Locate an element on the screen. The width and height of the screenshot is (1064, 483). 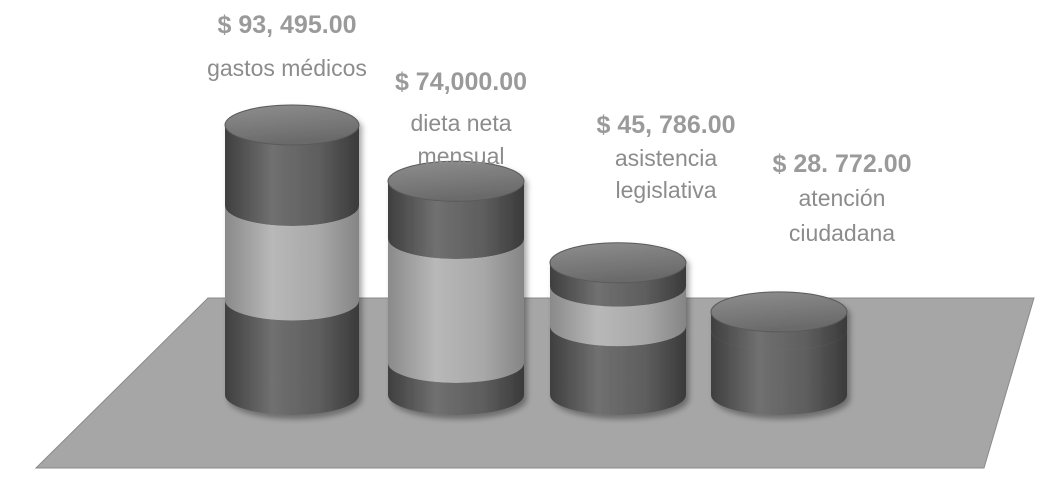
data-label: $ 45, 786.00 is located at coordinates (665, 125).